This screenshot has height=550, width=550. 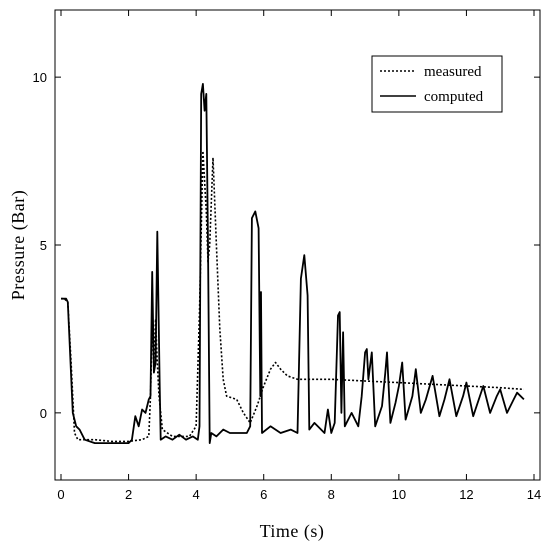 What do you see at coordinates (453, 72) in the screenshot?
I see `legend-measured-label: measured` at bounding box center [453, 72].